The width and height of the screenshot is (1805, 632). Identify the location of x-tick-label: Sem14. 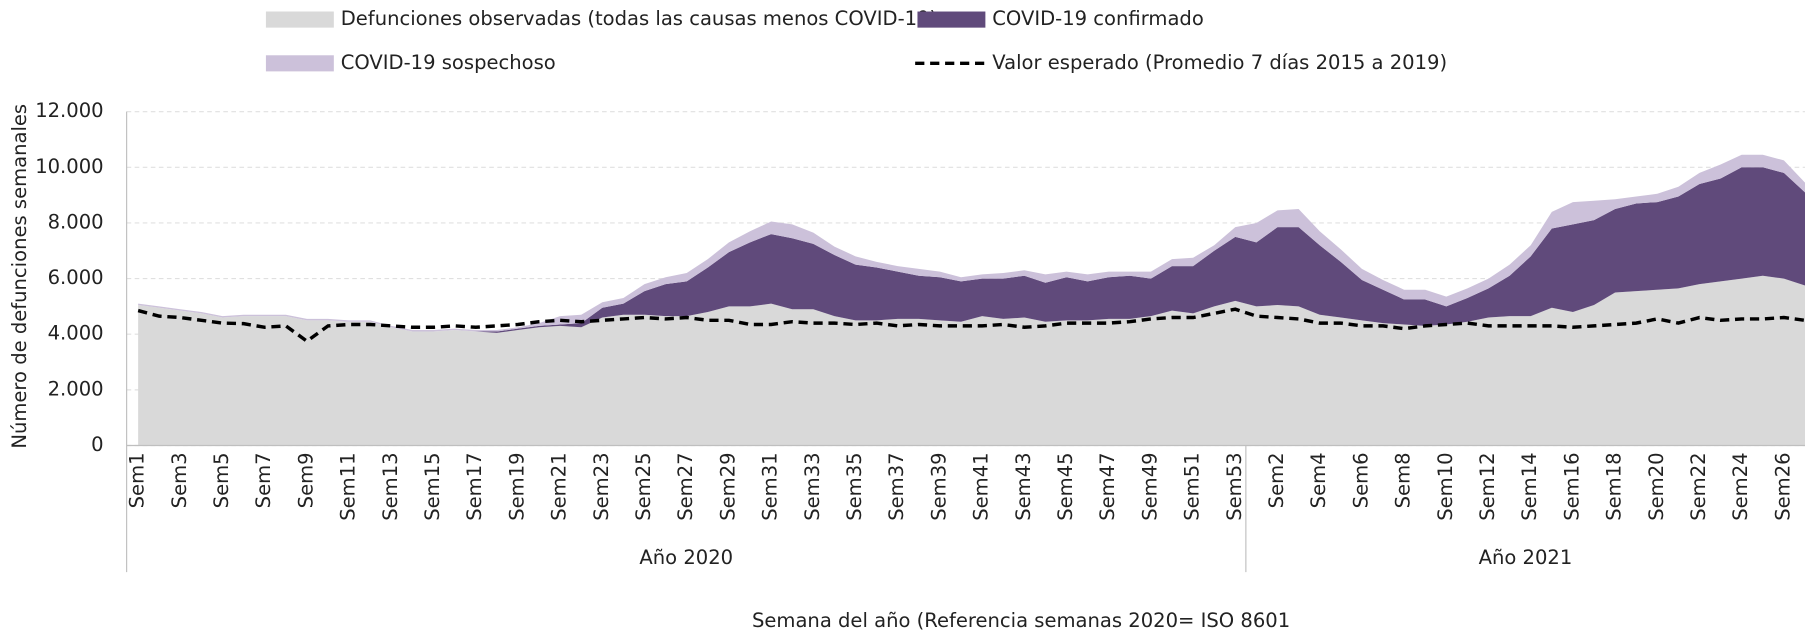
(1529, 486).